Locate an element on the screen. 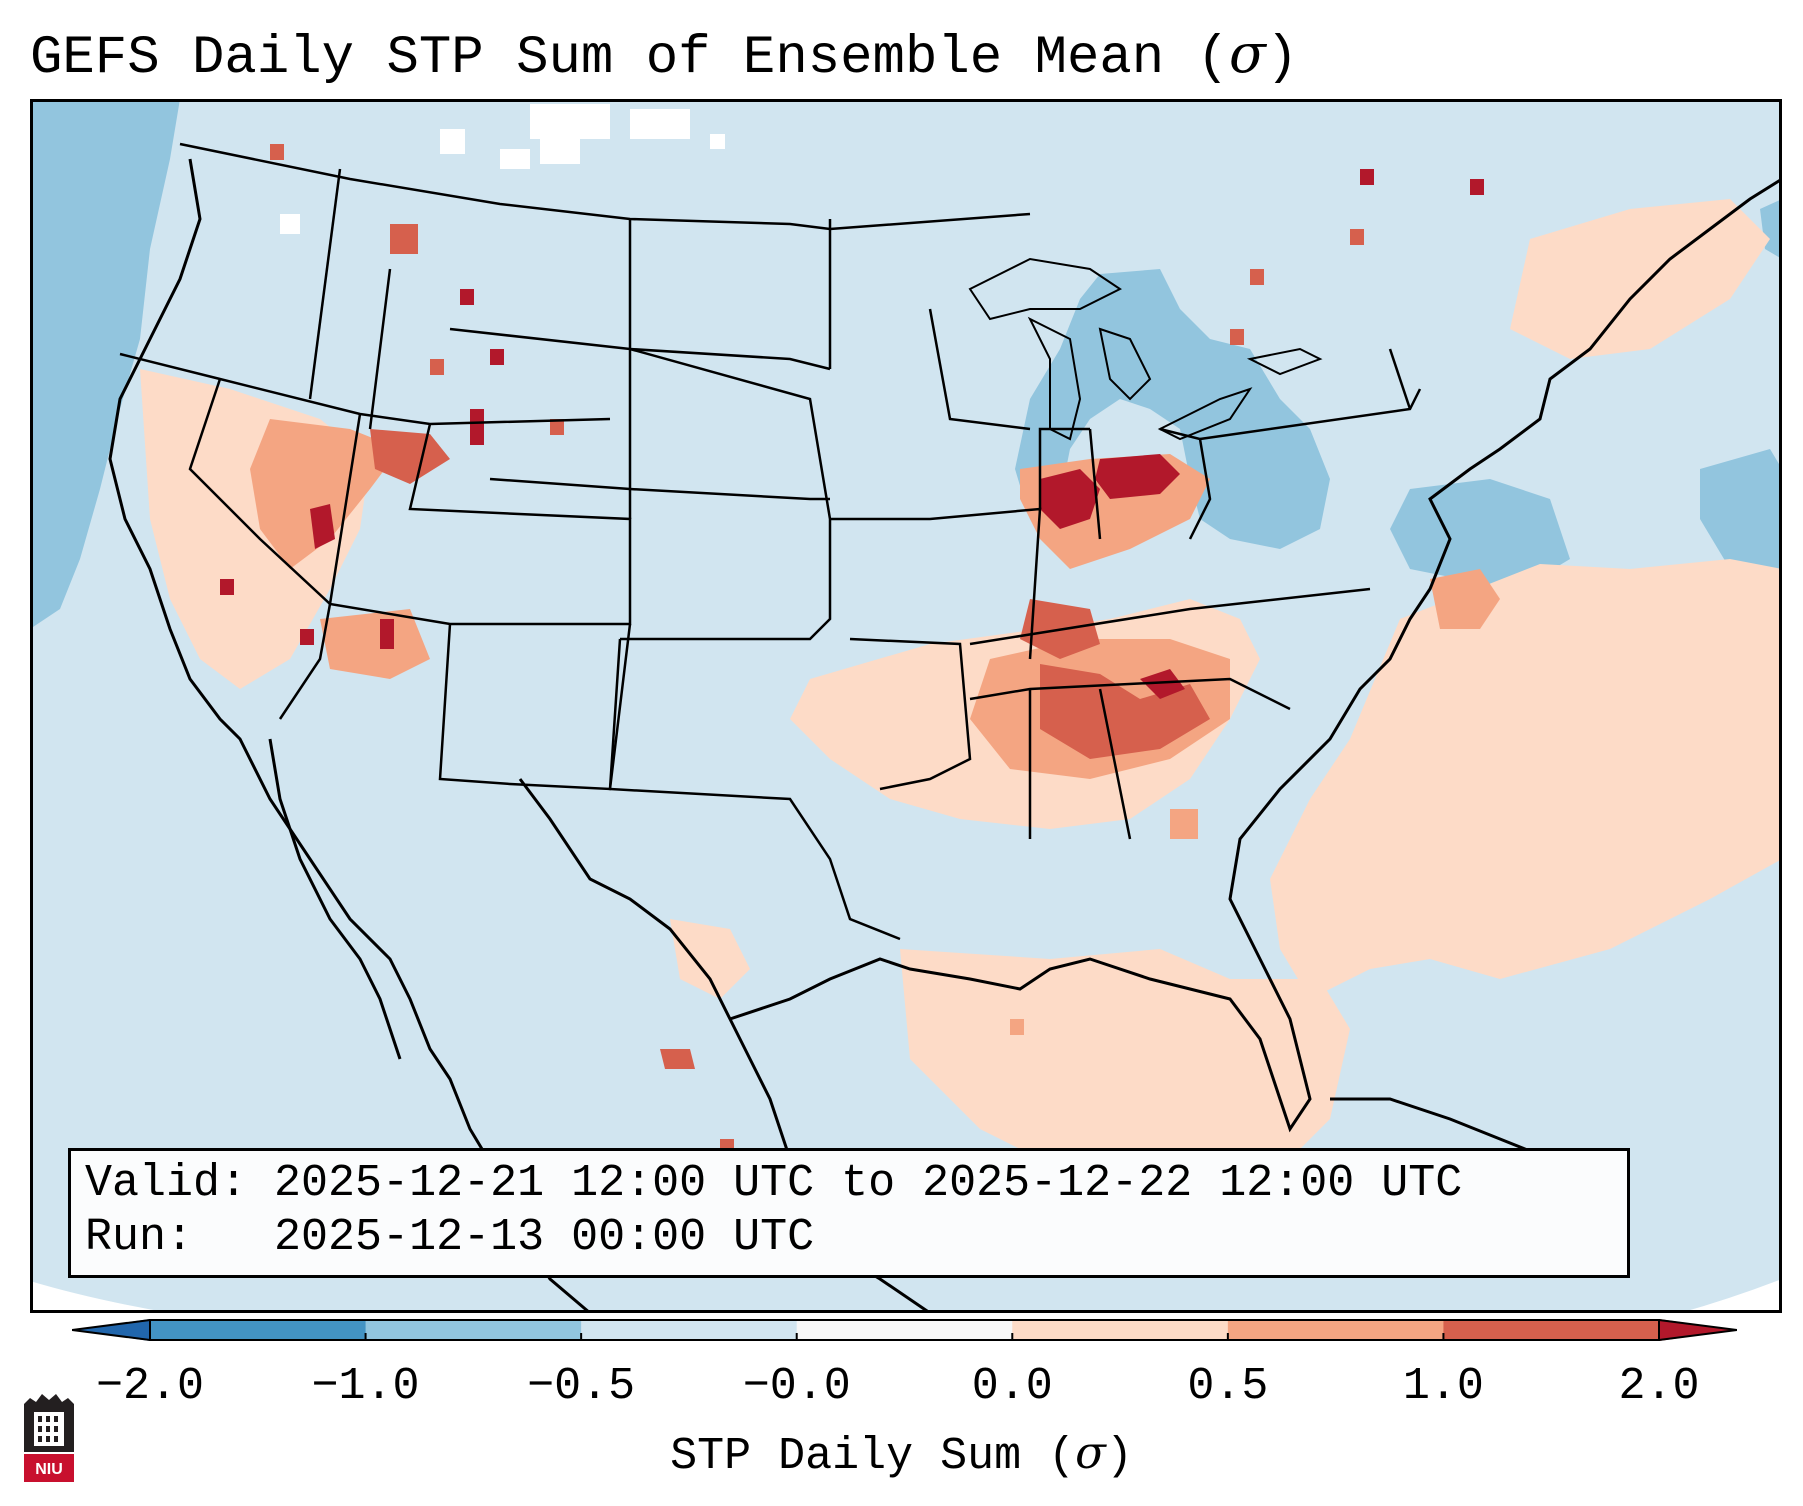  field-indiana-max is located at coordinates (1070, 499).